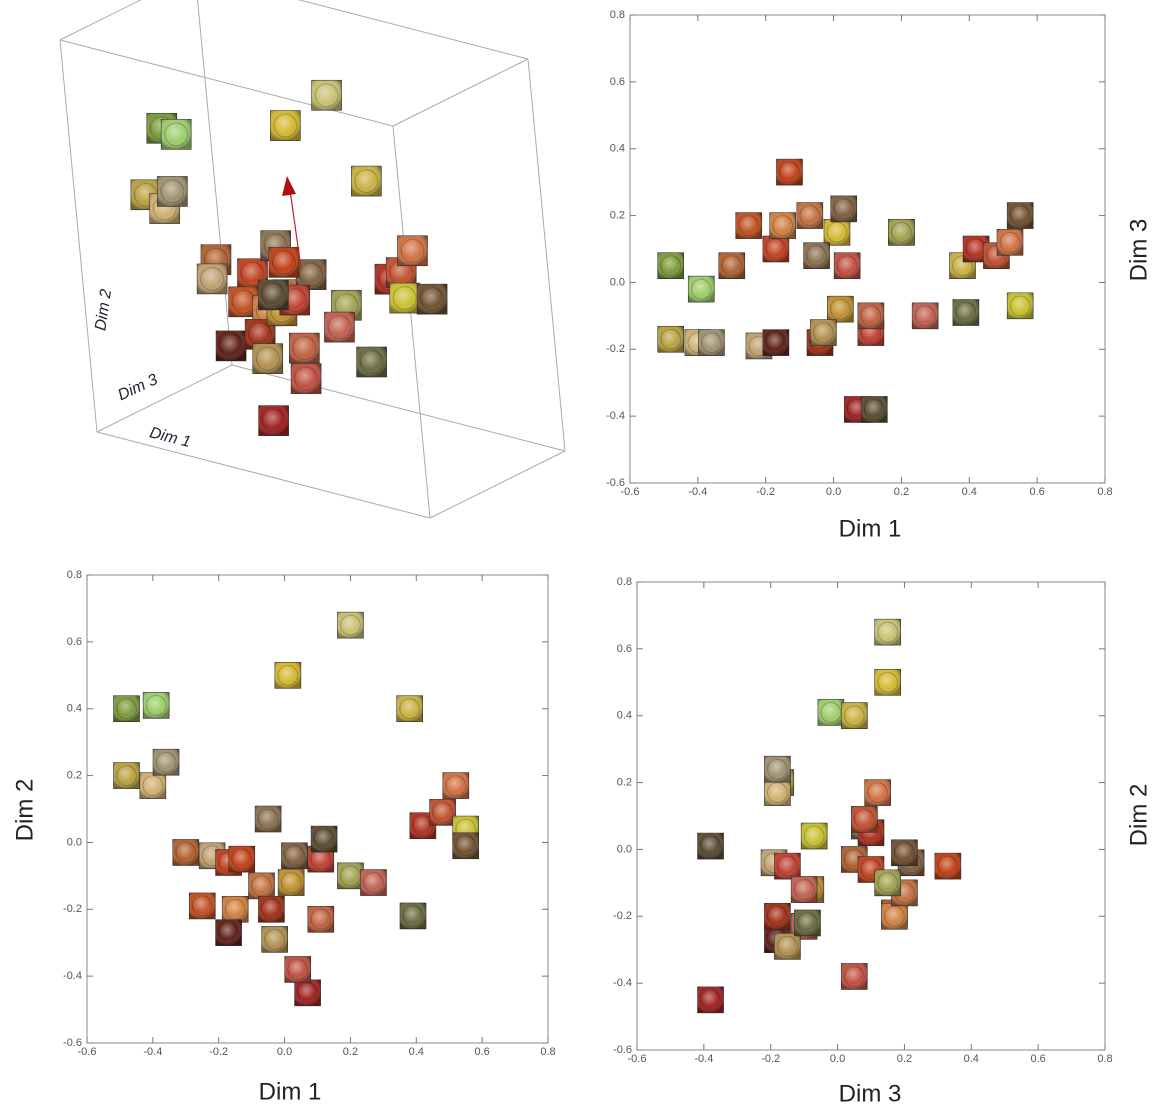  I want to click on y-tick-label: -0.6, so click(72, 1043).